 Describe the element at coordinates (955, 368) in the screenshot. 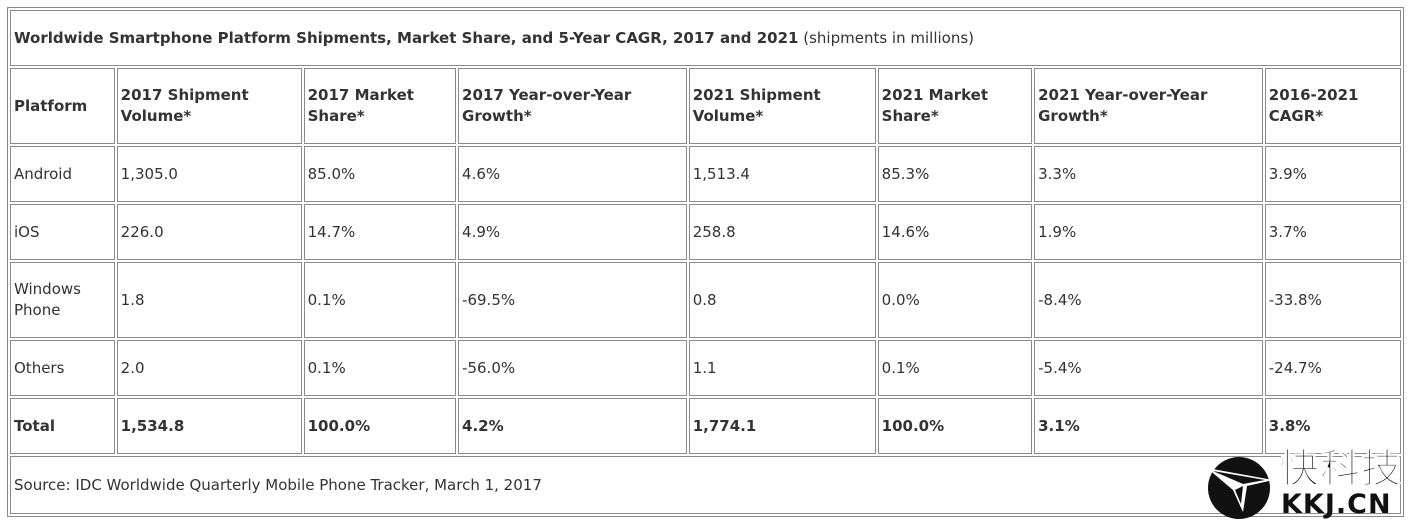

I see `cell-2021-market-share: 0.1%` at that location.